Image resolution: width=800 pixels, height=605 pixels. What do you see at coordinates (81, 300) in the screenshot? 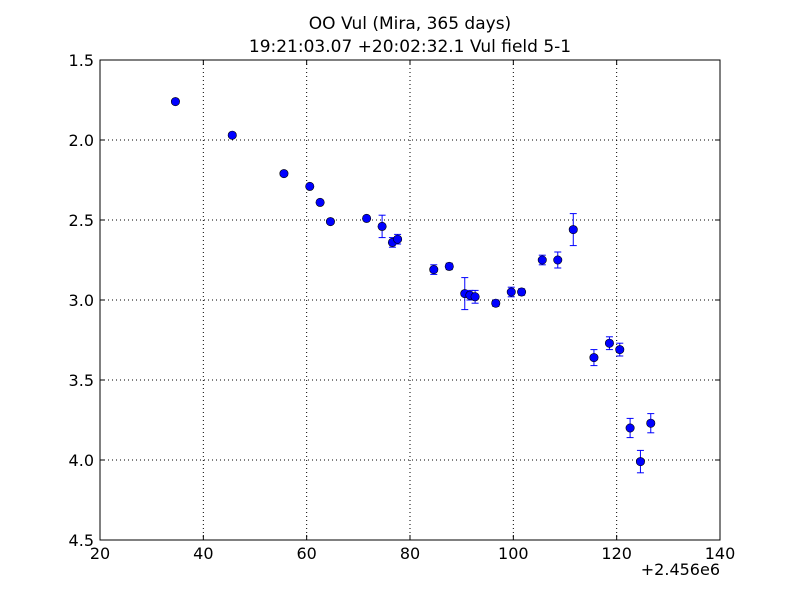
I see `y-tick-label: 3.0` at bounding box center [81, 300].